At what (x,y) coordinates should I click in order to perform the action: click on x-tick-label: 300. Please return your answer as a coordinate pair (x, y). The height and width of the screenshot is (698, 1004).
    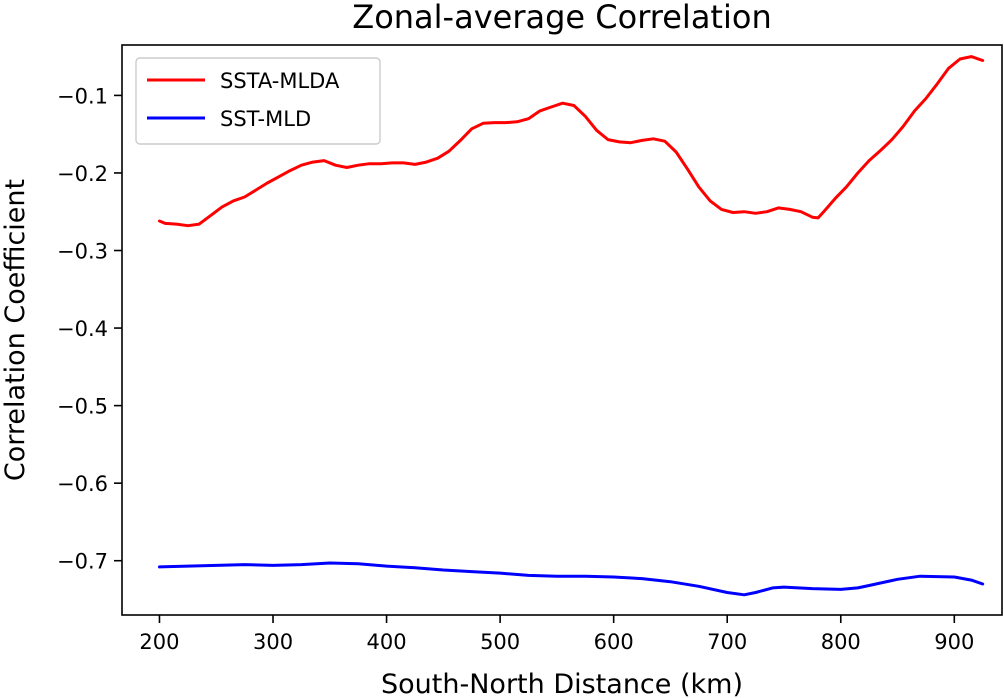
    Looking at the image, I should click on (273, 642).